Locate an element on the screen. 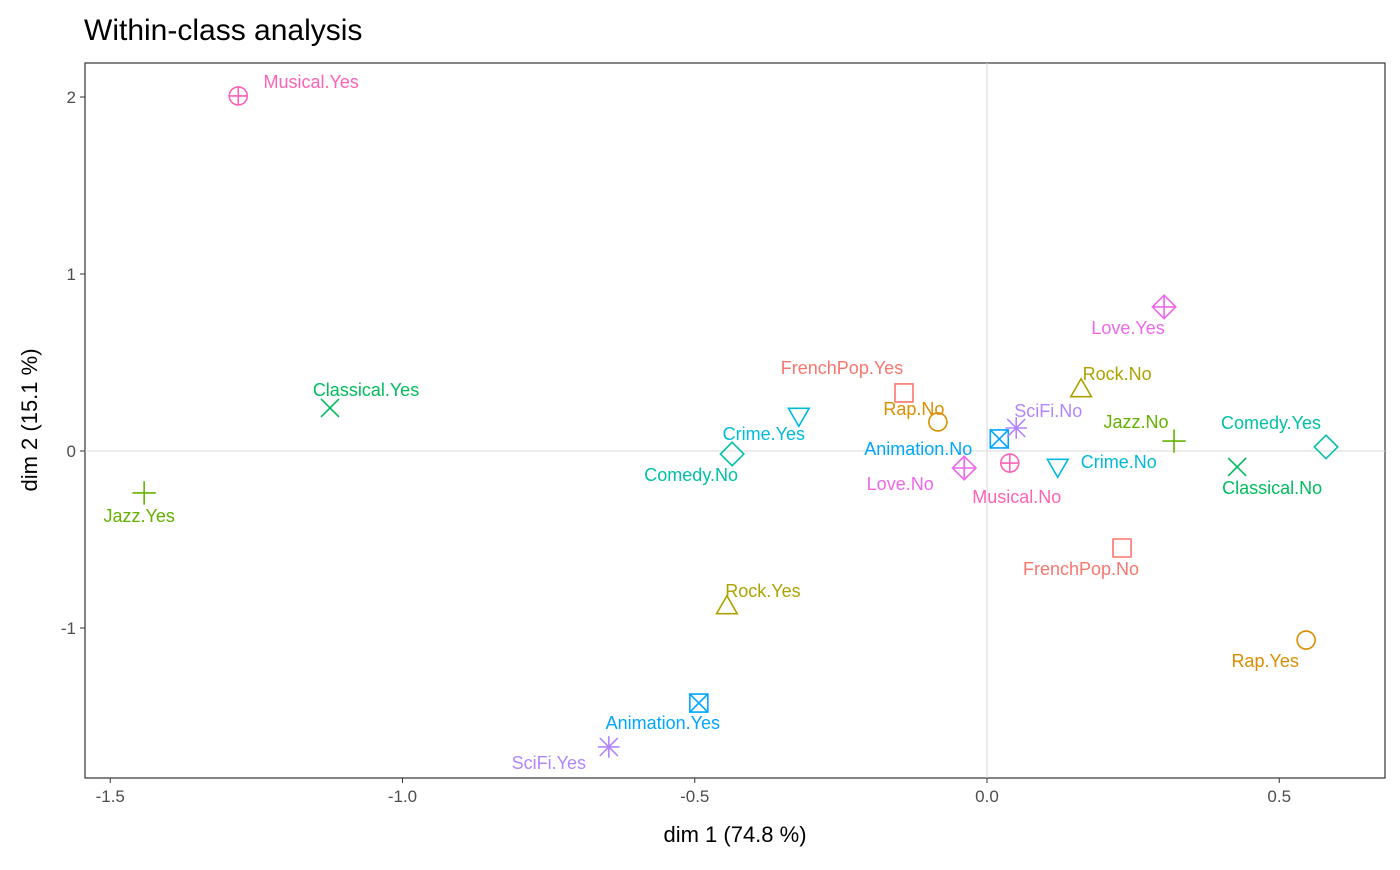 The image size is (1400, 870). point-animation-no is located at coordinates (999, 439).